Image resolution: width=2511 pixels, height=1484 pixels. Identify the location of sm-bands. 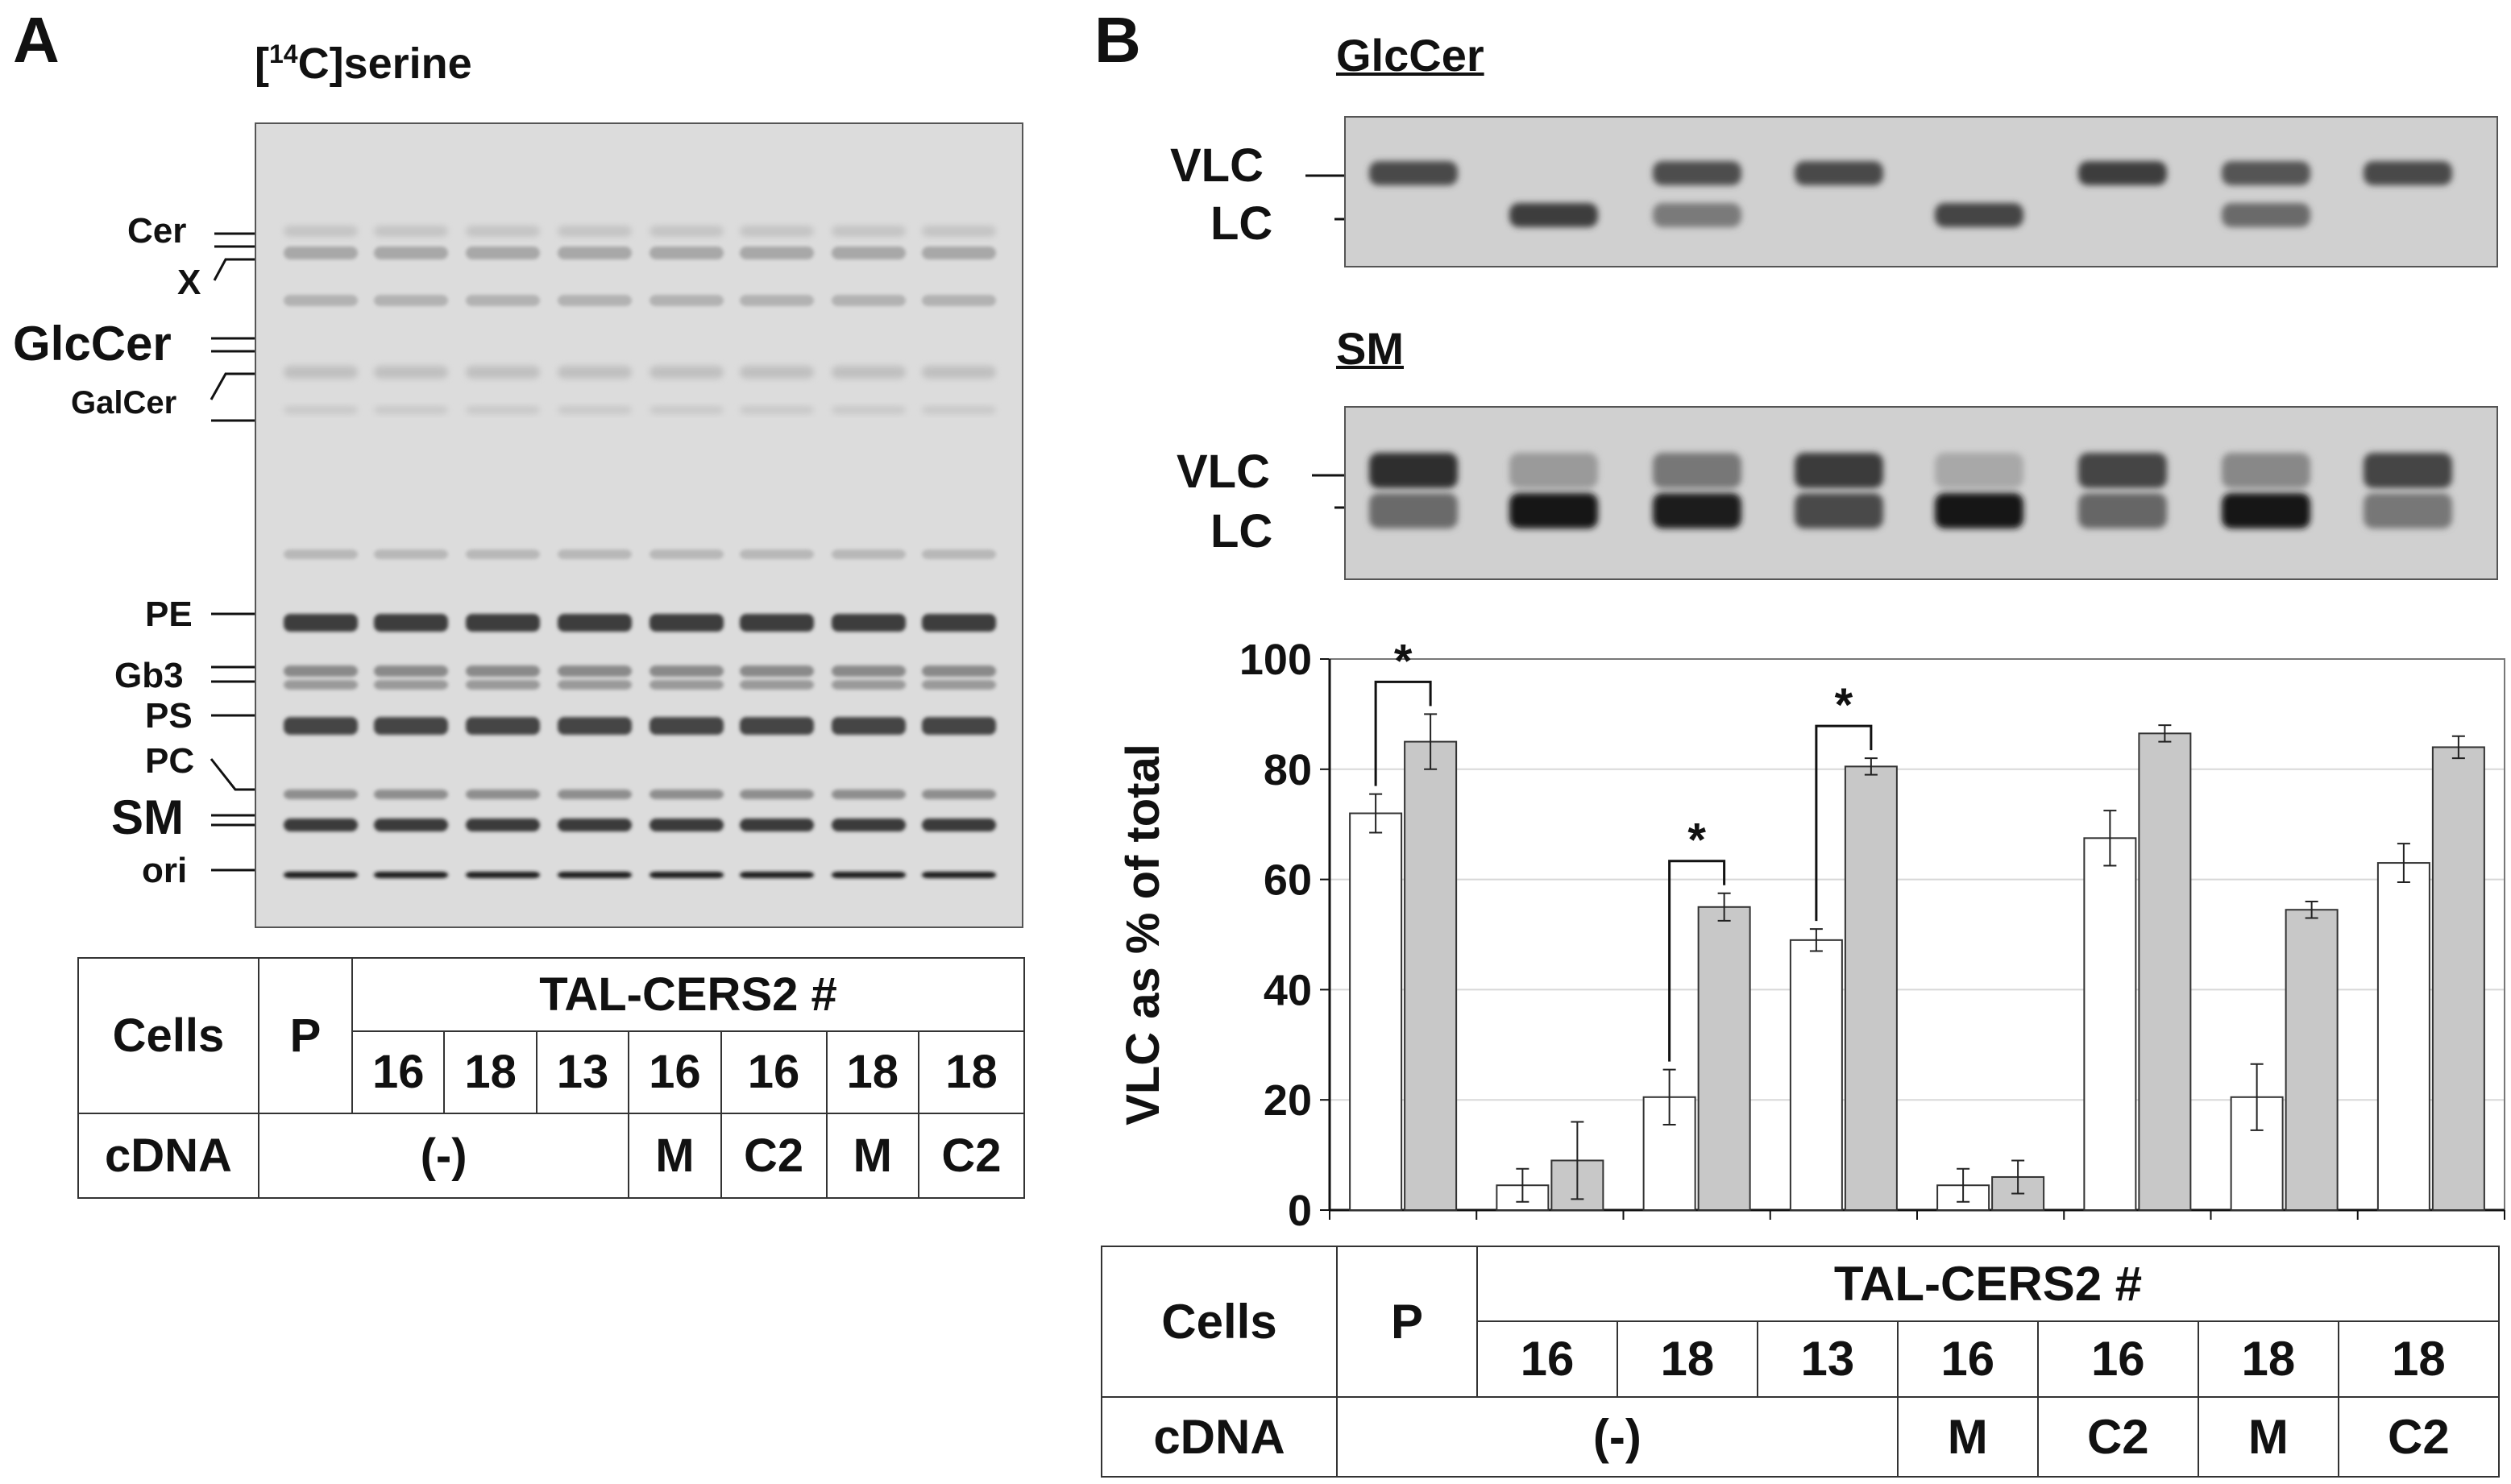
(1910, 491).